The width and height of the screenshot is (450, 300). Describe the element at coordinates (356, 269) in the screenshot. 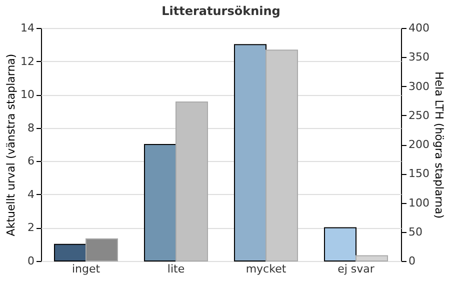

I see `x-tick-label: ej svar` at that location.